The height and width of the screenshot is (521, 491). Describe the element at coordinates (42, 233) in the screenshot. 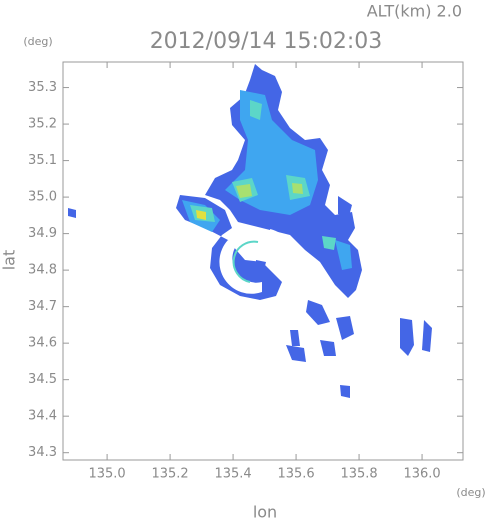

I see `y-tick-label: 34.9` at that location.